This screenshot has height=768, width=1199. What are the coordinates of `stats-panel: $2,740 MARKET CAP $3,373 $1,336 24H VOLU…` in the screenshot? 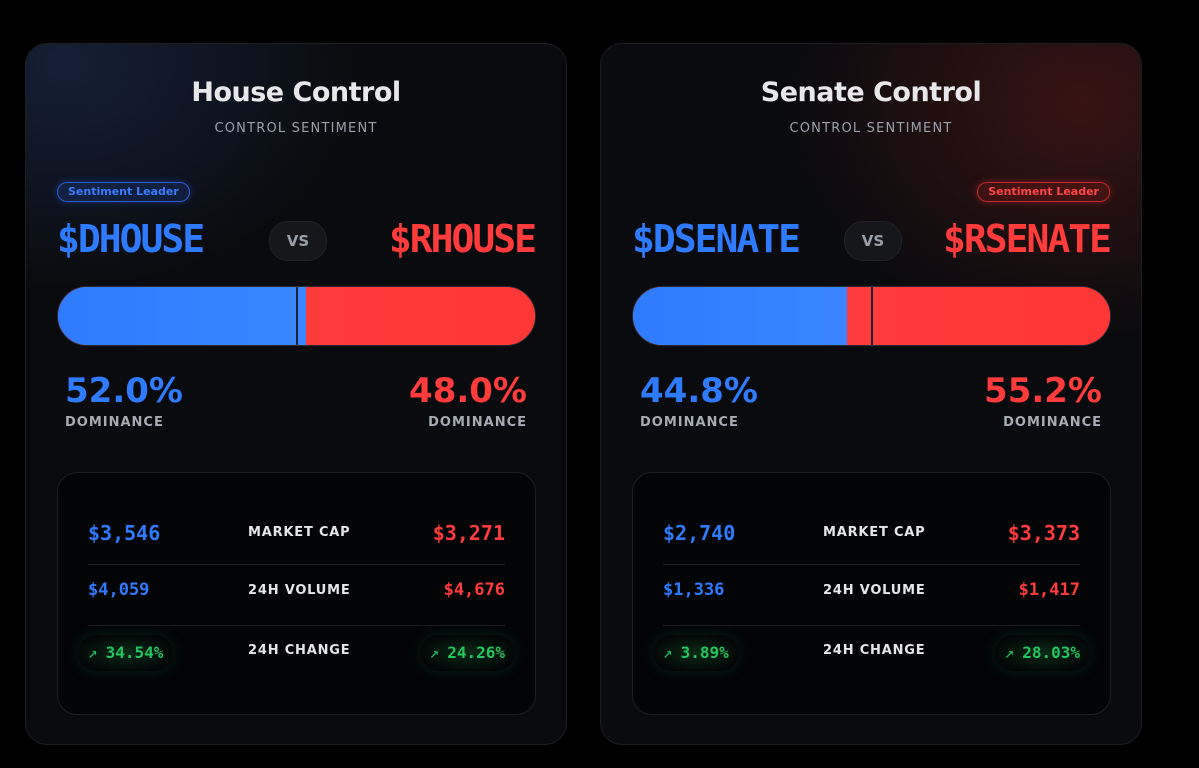 It's located at (871, 593).